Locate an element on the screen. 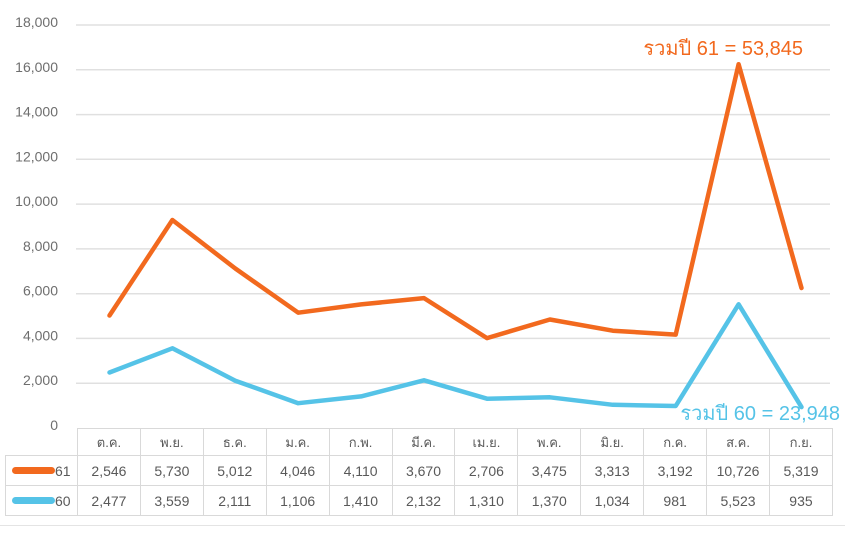 The image size is (845, 536). y-axis-tick-label: 10,000 is located at coordinates (36, 201).